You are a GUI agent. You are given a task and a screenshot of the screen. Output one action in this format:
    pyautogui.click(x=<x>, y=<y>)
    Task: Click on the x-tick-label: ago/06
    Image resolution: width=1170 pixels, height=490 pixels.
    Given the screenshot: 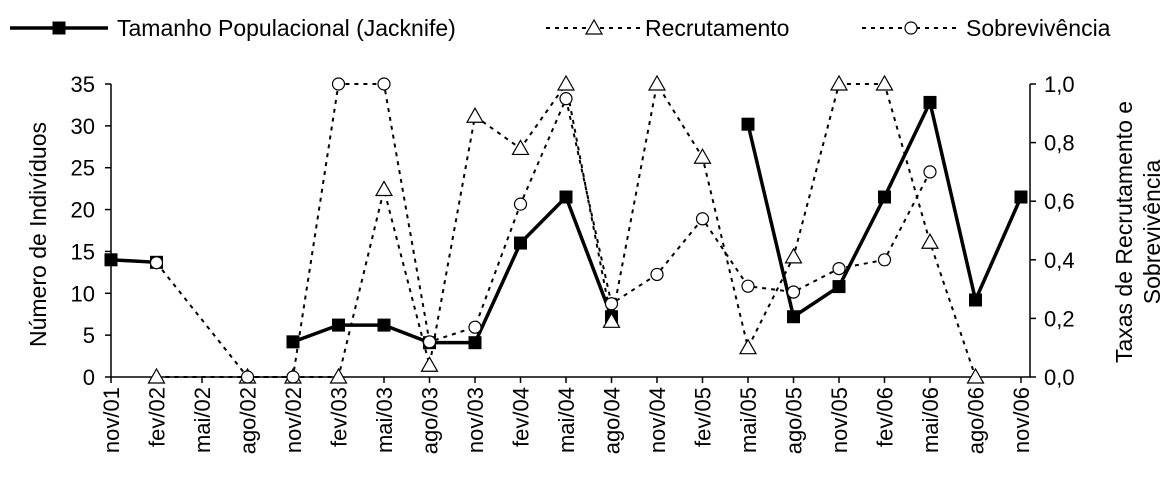 What is the action you would take?
    pyautogui.click(x=976, y=420)
    